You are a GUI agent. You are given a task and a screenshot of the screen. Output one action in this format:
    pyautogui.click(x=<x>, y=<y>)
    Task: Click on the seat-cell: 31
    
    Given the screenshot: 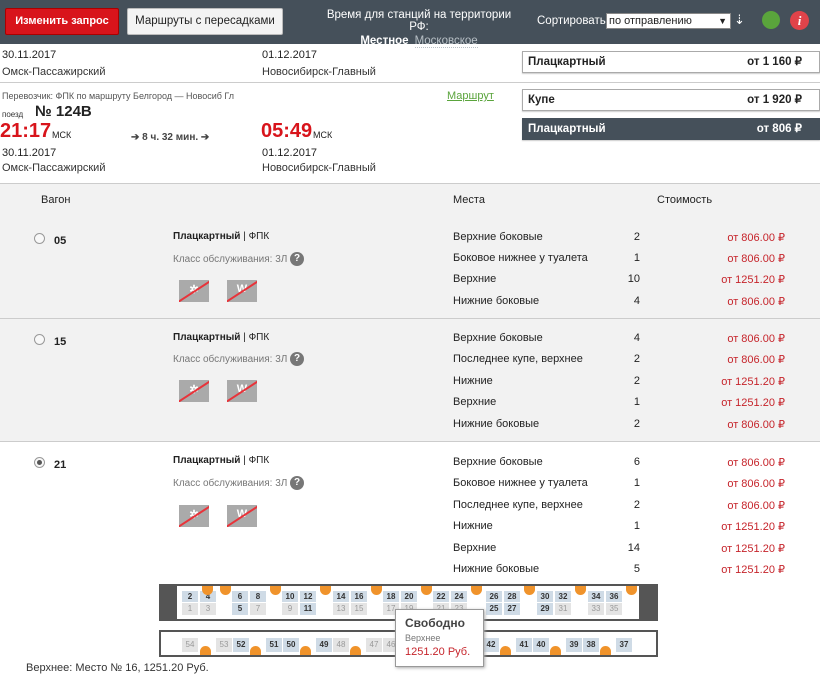 What is the action you would take?
    pyautogui.click(x=563, y=609)
    